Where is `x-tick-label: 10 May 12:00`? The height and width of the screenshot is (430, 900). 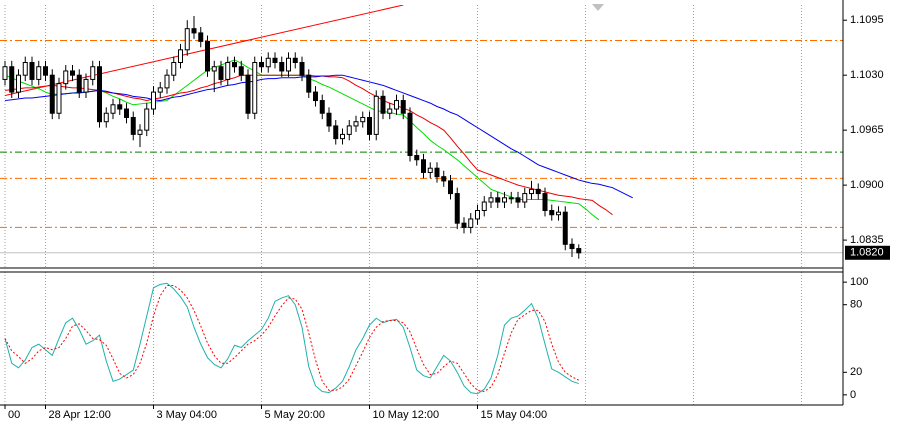 x-tick-label: 10 May 12:00 is located at coordinates (406, 415).